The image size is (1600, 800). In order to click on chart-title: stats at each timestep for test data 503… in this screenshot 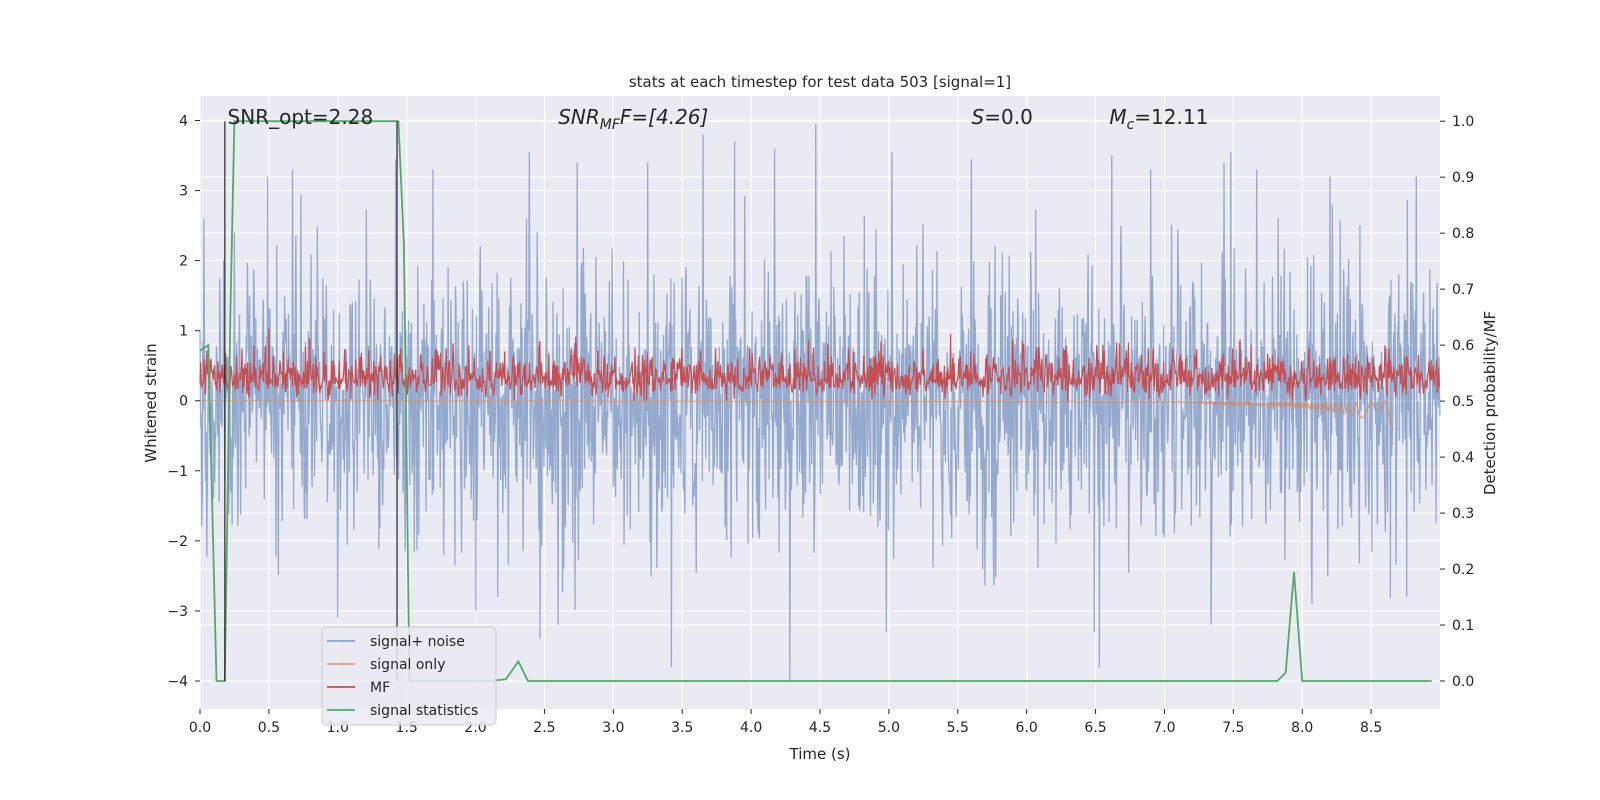, I will do `click(820, 82)`.